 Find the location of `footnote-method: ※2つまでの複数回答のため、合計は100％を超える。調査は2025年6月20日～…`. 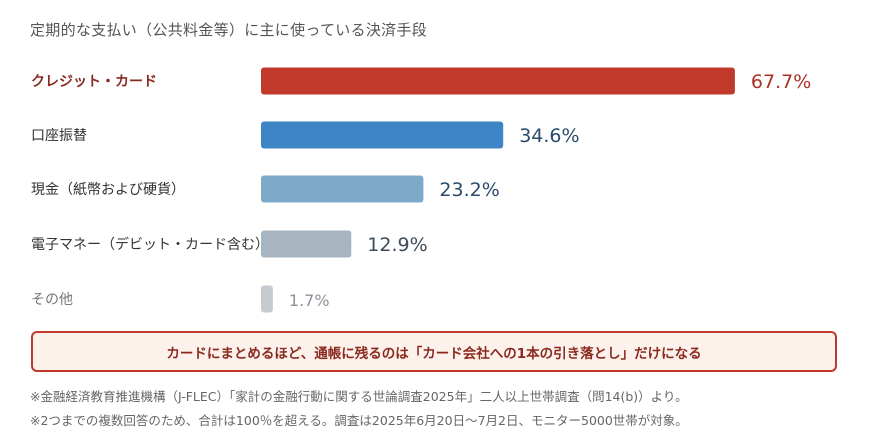

footnote-method: ※2つまでの複数回答のため、合計は100％を超える。調査は2025年6月20日～… is located at coordinates (359, 420).